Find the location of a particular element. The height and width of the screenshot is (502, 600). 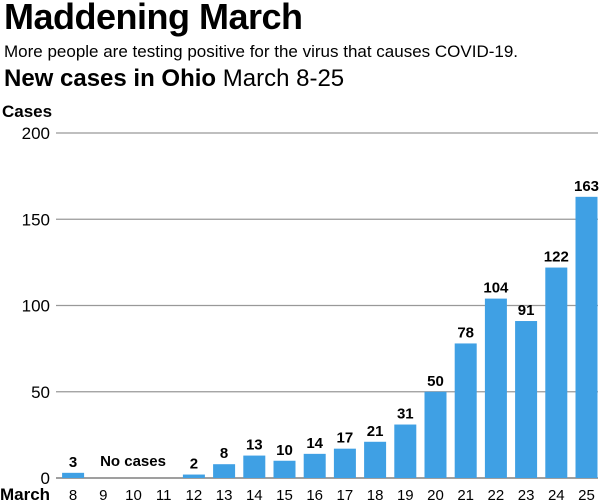

data-label: 91 is located at coordinates (526, 310).